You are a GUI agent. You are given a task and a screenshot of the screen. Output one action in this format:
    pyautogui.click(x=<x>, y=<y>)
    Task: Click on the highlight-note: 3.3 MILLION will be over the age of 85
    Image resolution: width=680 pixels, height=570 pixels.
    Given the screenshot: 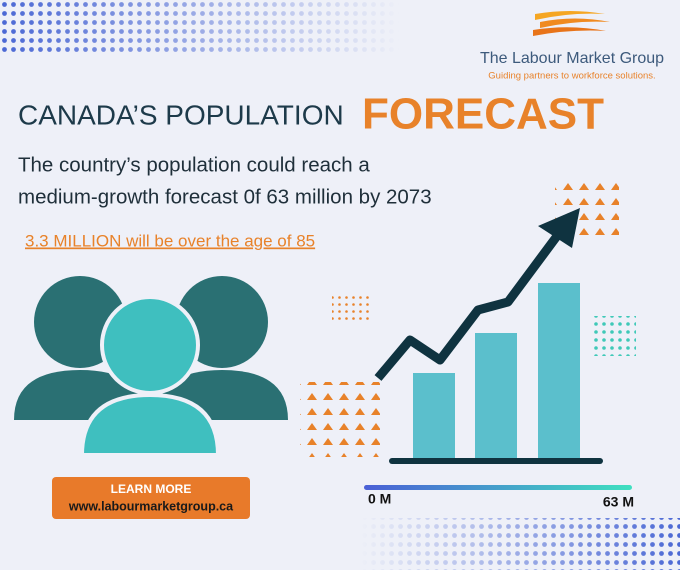 What is the action you would take?
    pyautogui.click(x=170, y=240)
    